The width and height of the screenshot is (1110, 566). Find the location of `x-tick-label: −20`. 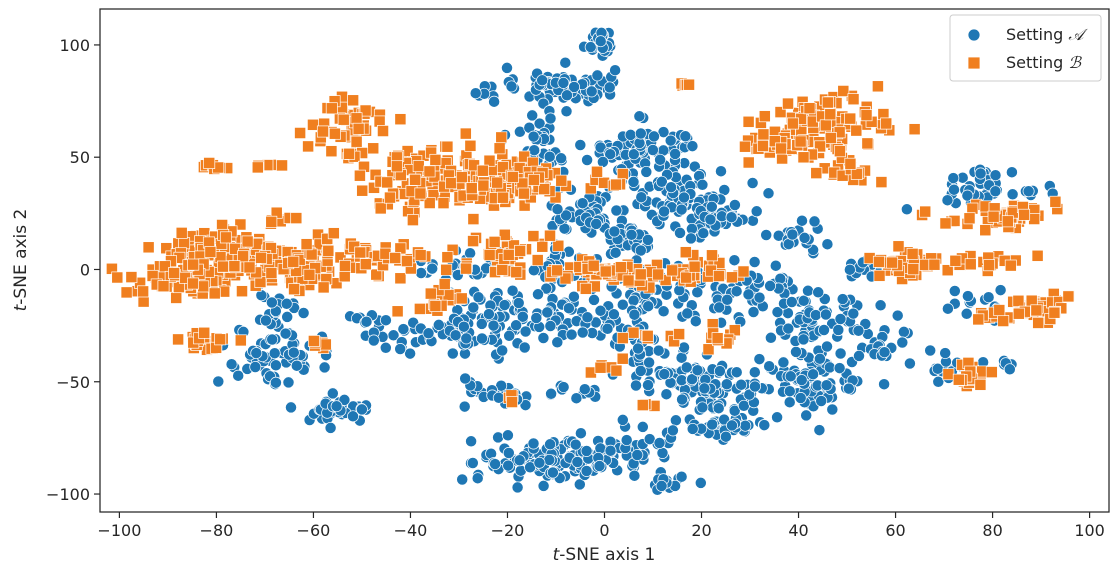

x-tick-label: −20 is located at coordinates (508, 530).